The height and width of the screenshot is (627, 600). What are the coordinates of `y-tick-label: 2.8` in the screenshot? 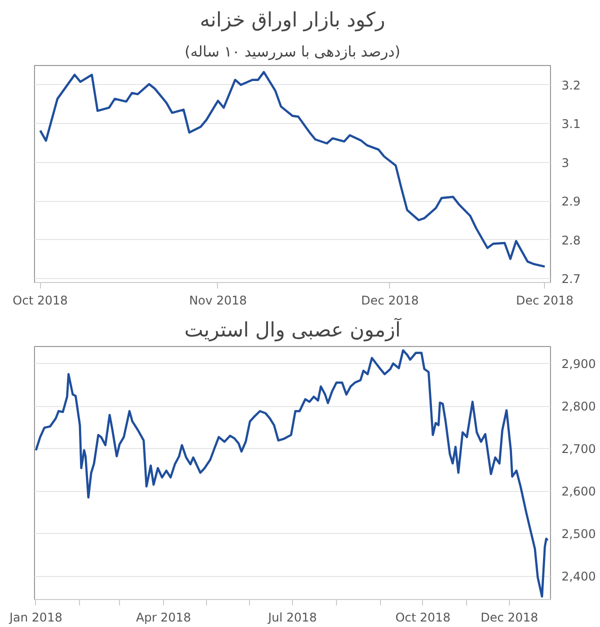 It's located at (571, 240).